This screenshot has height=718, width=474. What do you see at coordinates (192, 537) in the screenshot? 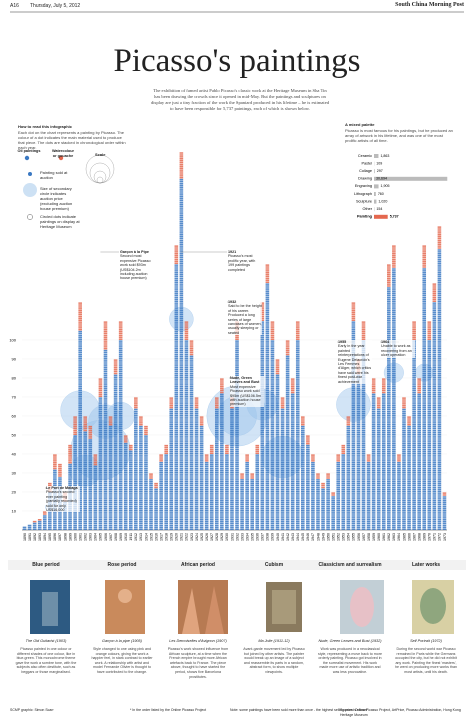
I see `x-tick-label: 1923` at bounding box center [192, 537].